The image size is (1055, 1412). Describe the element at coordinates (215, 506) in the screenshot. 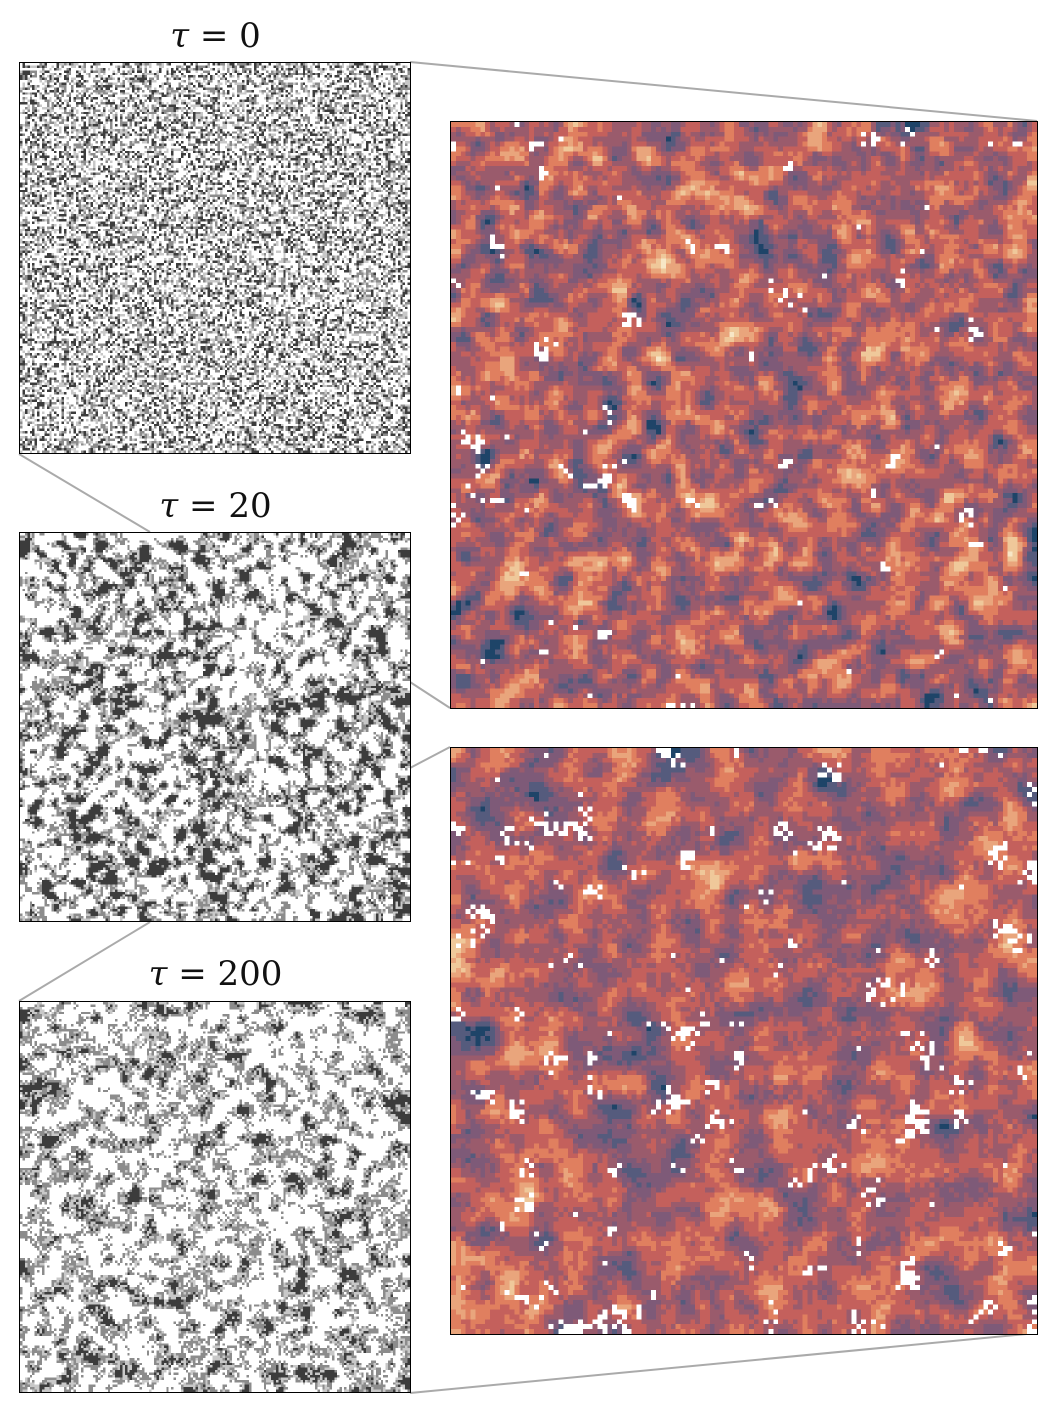

I see `panel-title-tau-20: τ = 20` at that location.